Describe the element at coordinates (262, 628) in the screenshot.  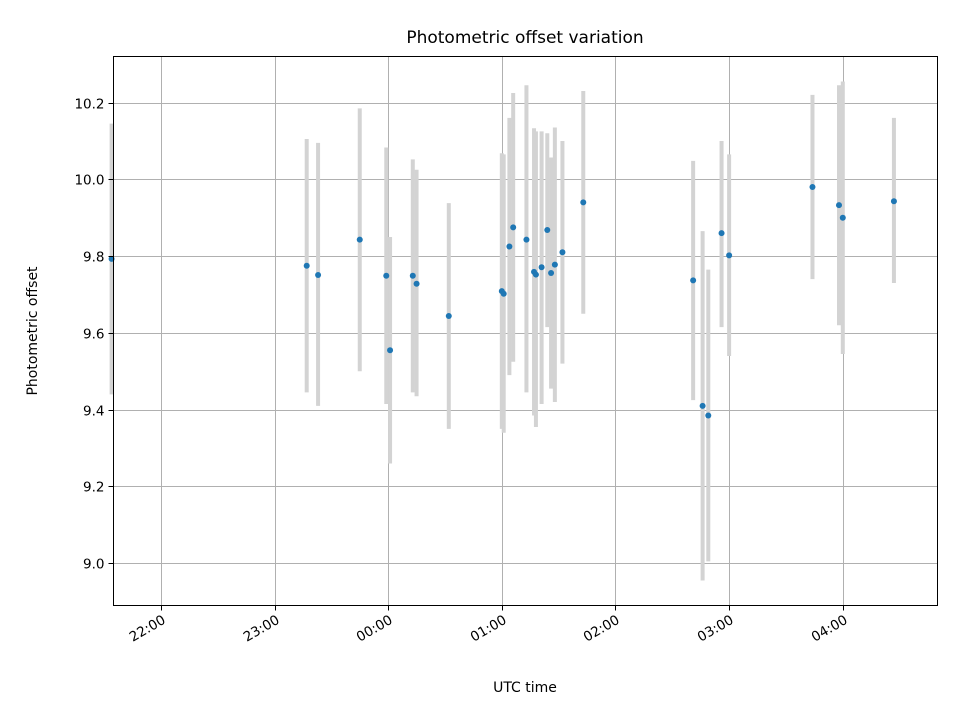
I see `x-tick-label: 23:00` at that location.